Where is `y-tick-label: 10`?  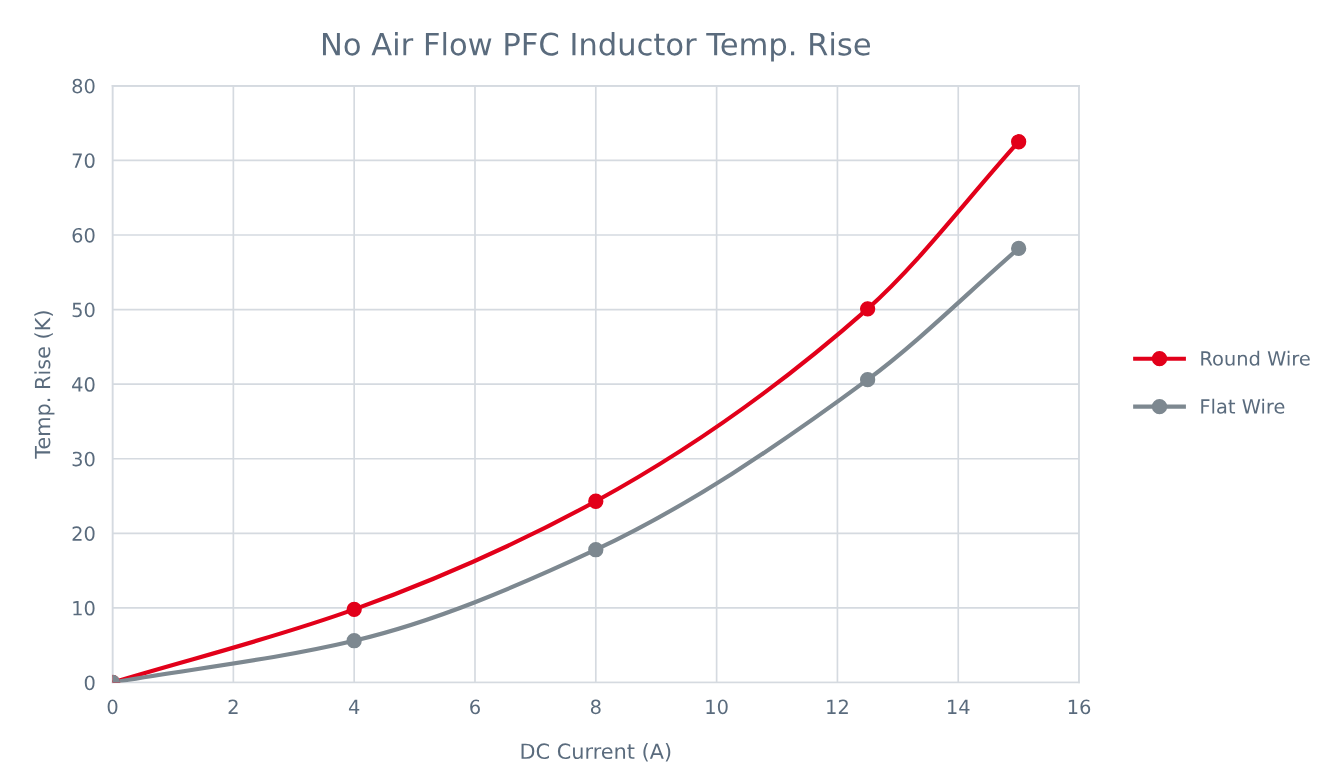
y-tick-label: 10 is located at coordinates (84, 608).